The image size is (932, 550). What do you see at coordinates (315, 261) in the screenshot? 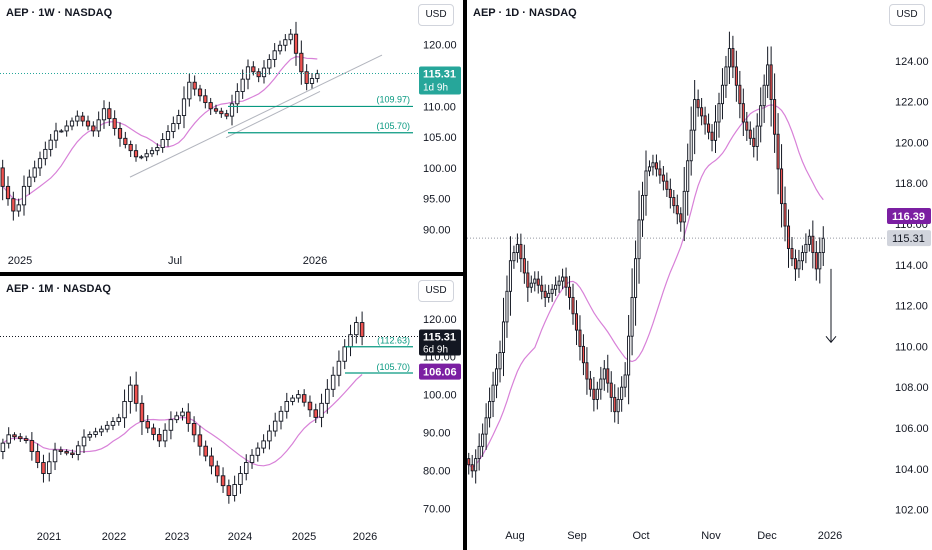
I see `x-tick-label: 2026` at bounding box center [315, 261].